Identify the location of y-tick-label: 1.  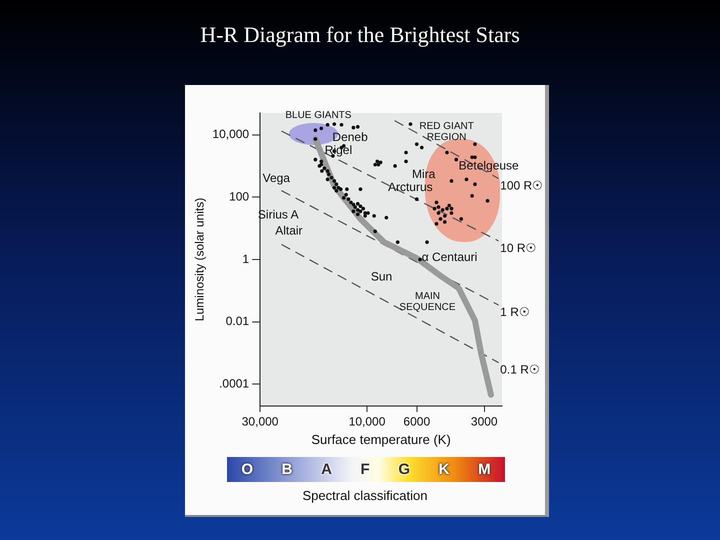
(246, 259).